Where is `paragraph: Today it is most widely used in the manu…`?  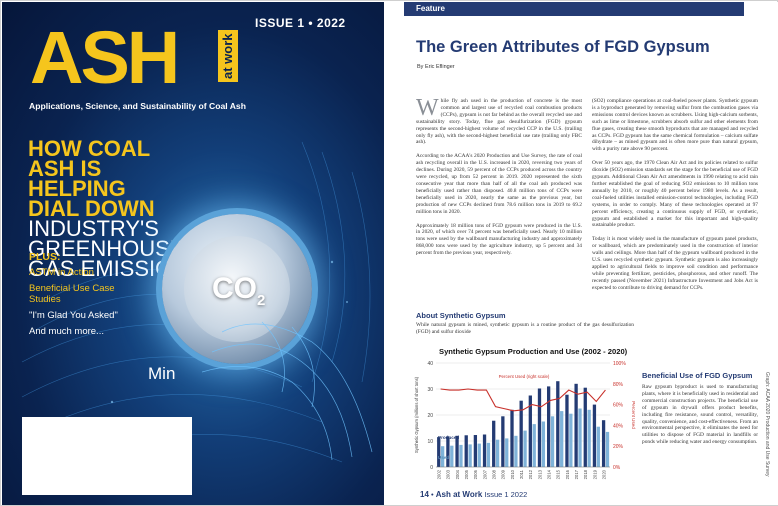
paragraph: Today it is most widely used in the manu… is located at coordinates (675, 263).